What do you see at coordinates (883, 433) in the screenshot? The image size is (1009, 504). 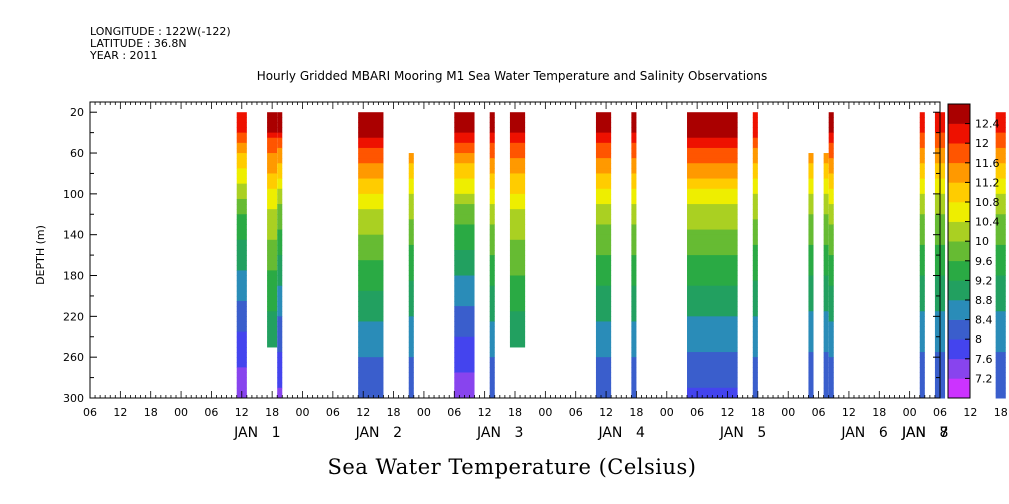 I see `x-day-number-label: 6` at bounding box center [883, 433].